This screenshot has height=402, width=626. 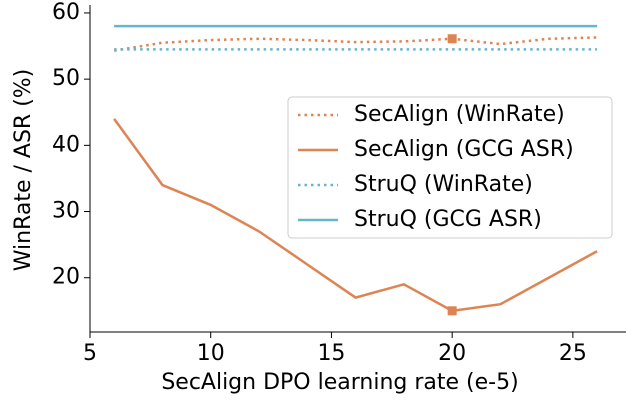 I want to click on y-tick-label: 50, so click(x=66, y=78).